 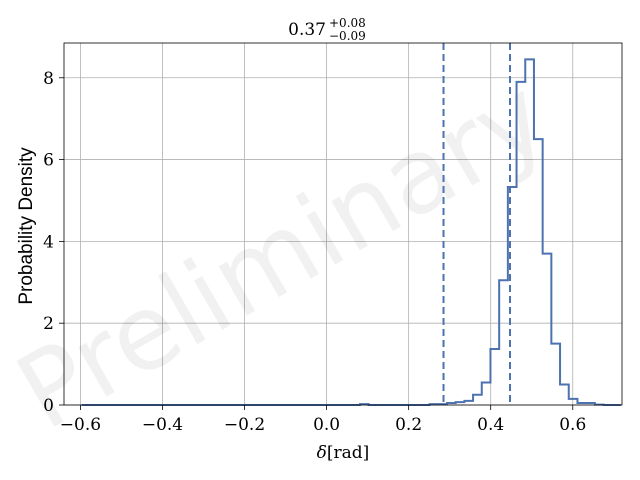 I want to click on y-tick-label: 4, so click(x=48, y=242).